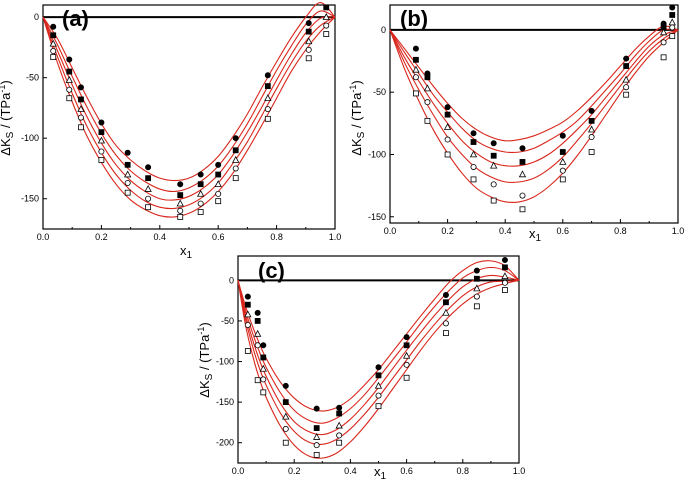 The image size is (689, 481). Describe the element at coordinates (186, 252) in the screenshot. I see `x-axis-label: x1` at that location.